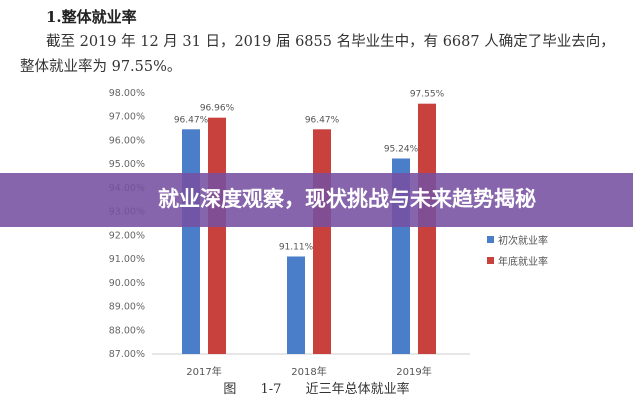 The image size is (633, 400). I want to click on data-label: 96.96%, so click(217, 109).